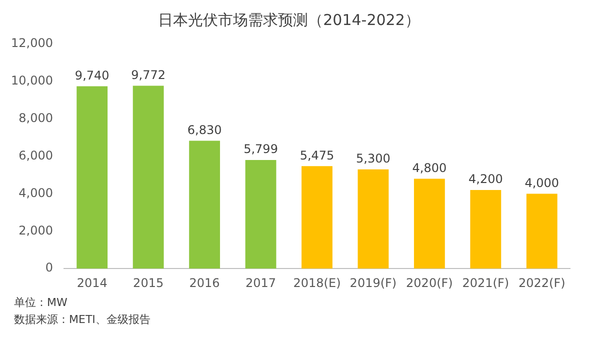  I want to click on source-note: 数据来源：METI、金级报告, so click(83, 320).